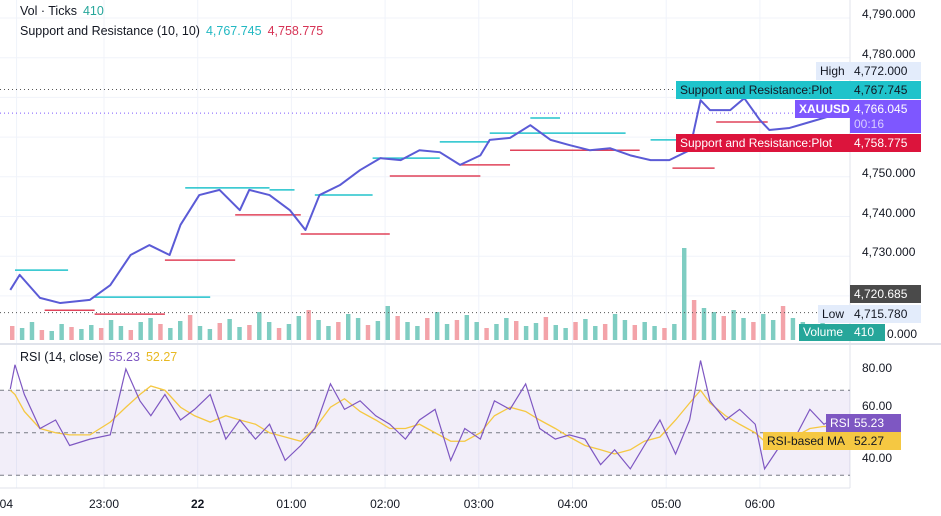 The width and height of the screenshot is (941, 516). What do you see at coordinates (889, 212) in the screenshot?
I see `price-tick-label: 4,740.000` at bounding box center [889, 212].